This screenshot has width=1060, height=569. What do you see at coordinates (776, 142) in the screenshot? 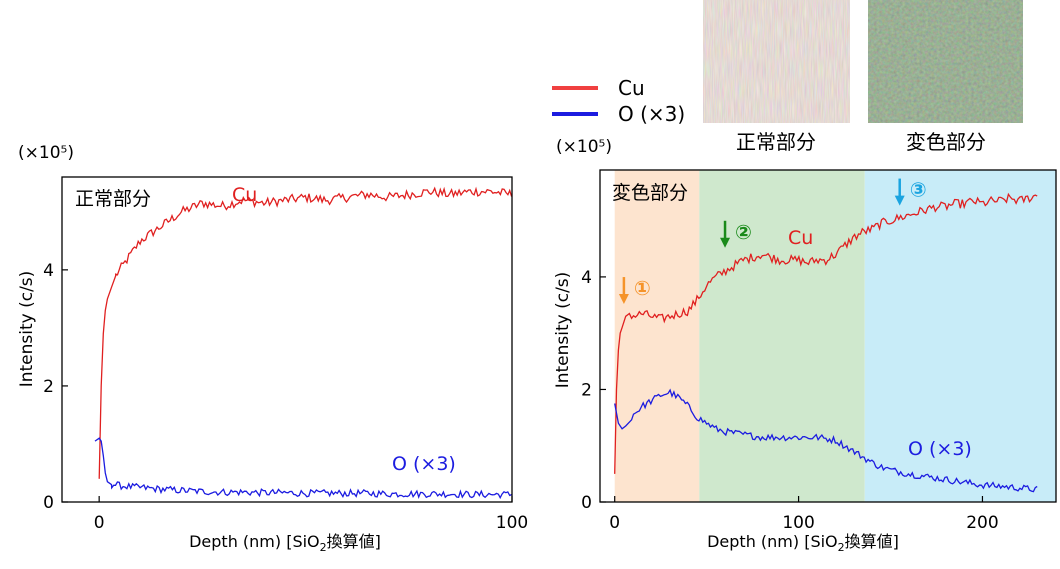
I see `photo-normal-label: 正常部分` at bounding box center [776, 142].